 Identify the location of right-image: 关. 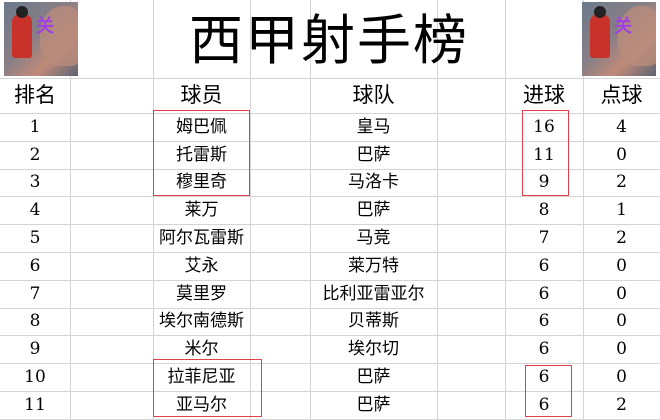
(619, 39).